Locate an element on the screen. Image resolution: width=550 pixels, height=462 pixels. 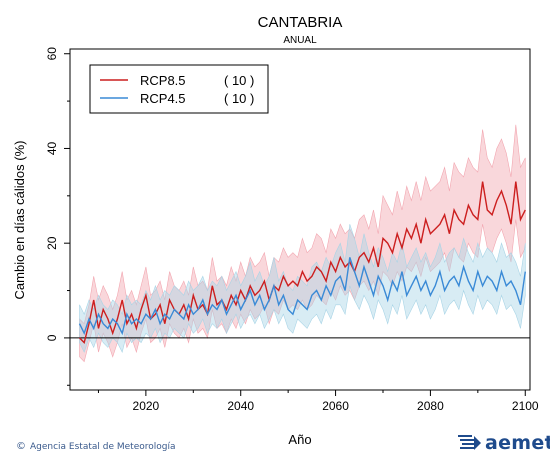
legend-box is located at coordinates (179, 89).